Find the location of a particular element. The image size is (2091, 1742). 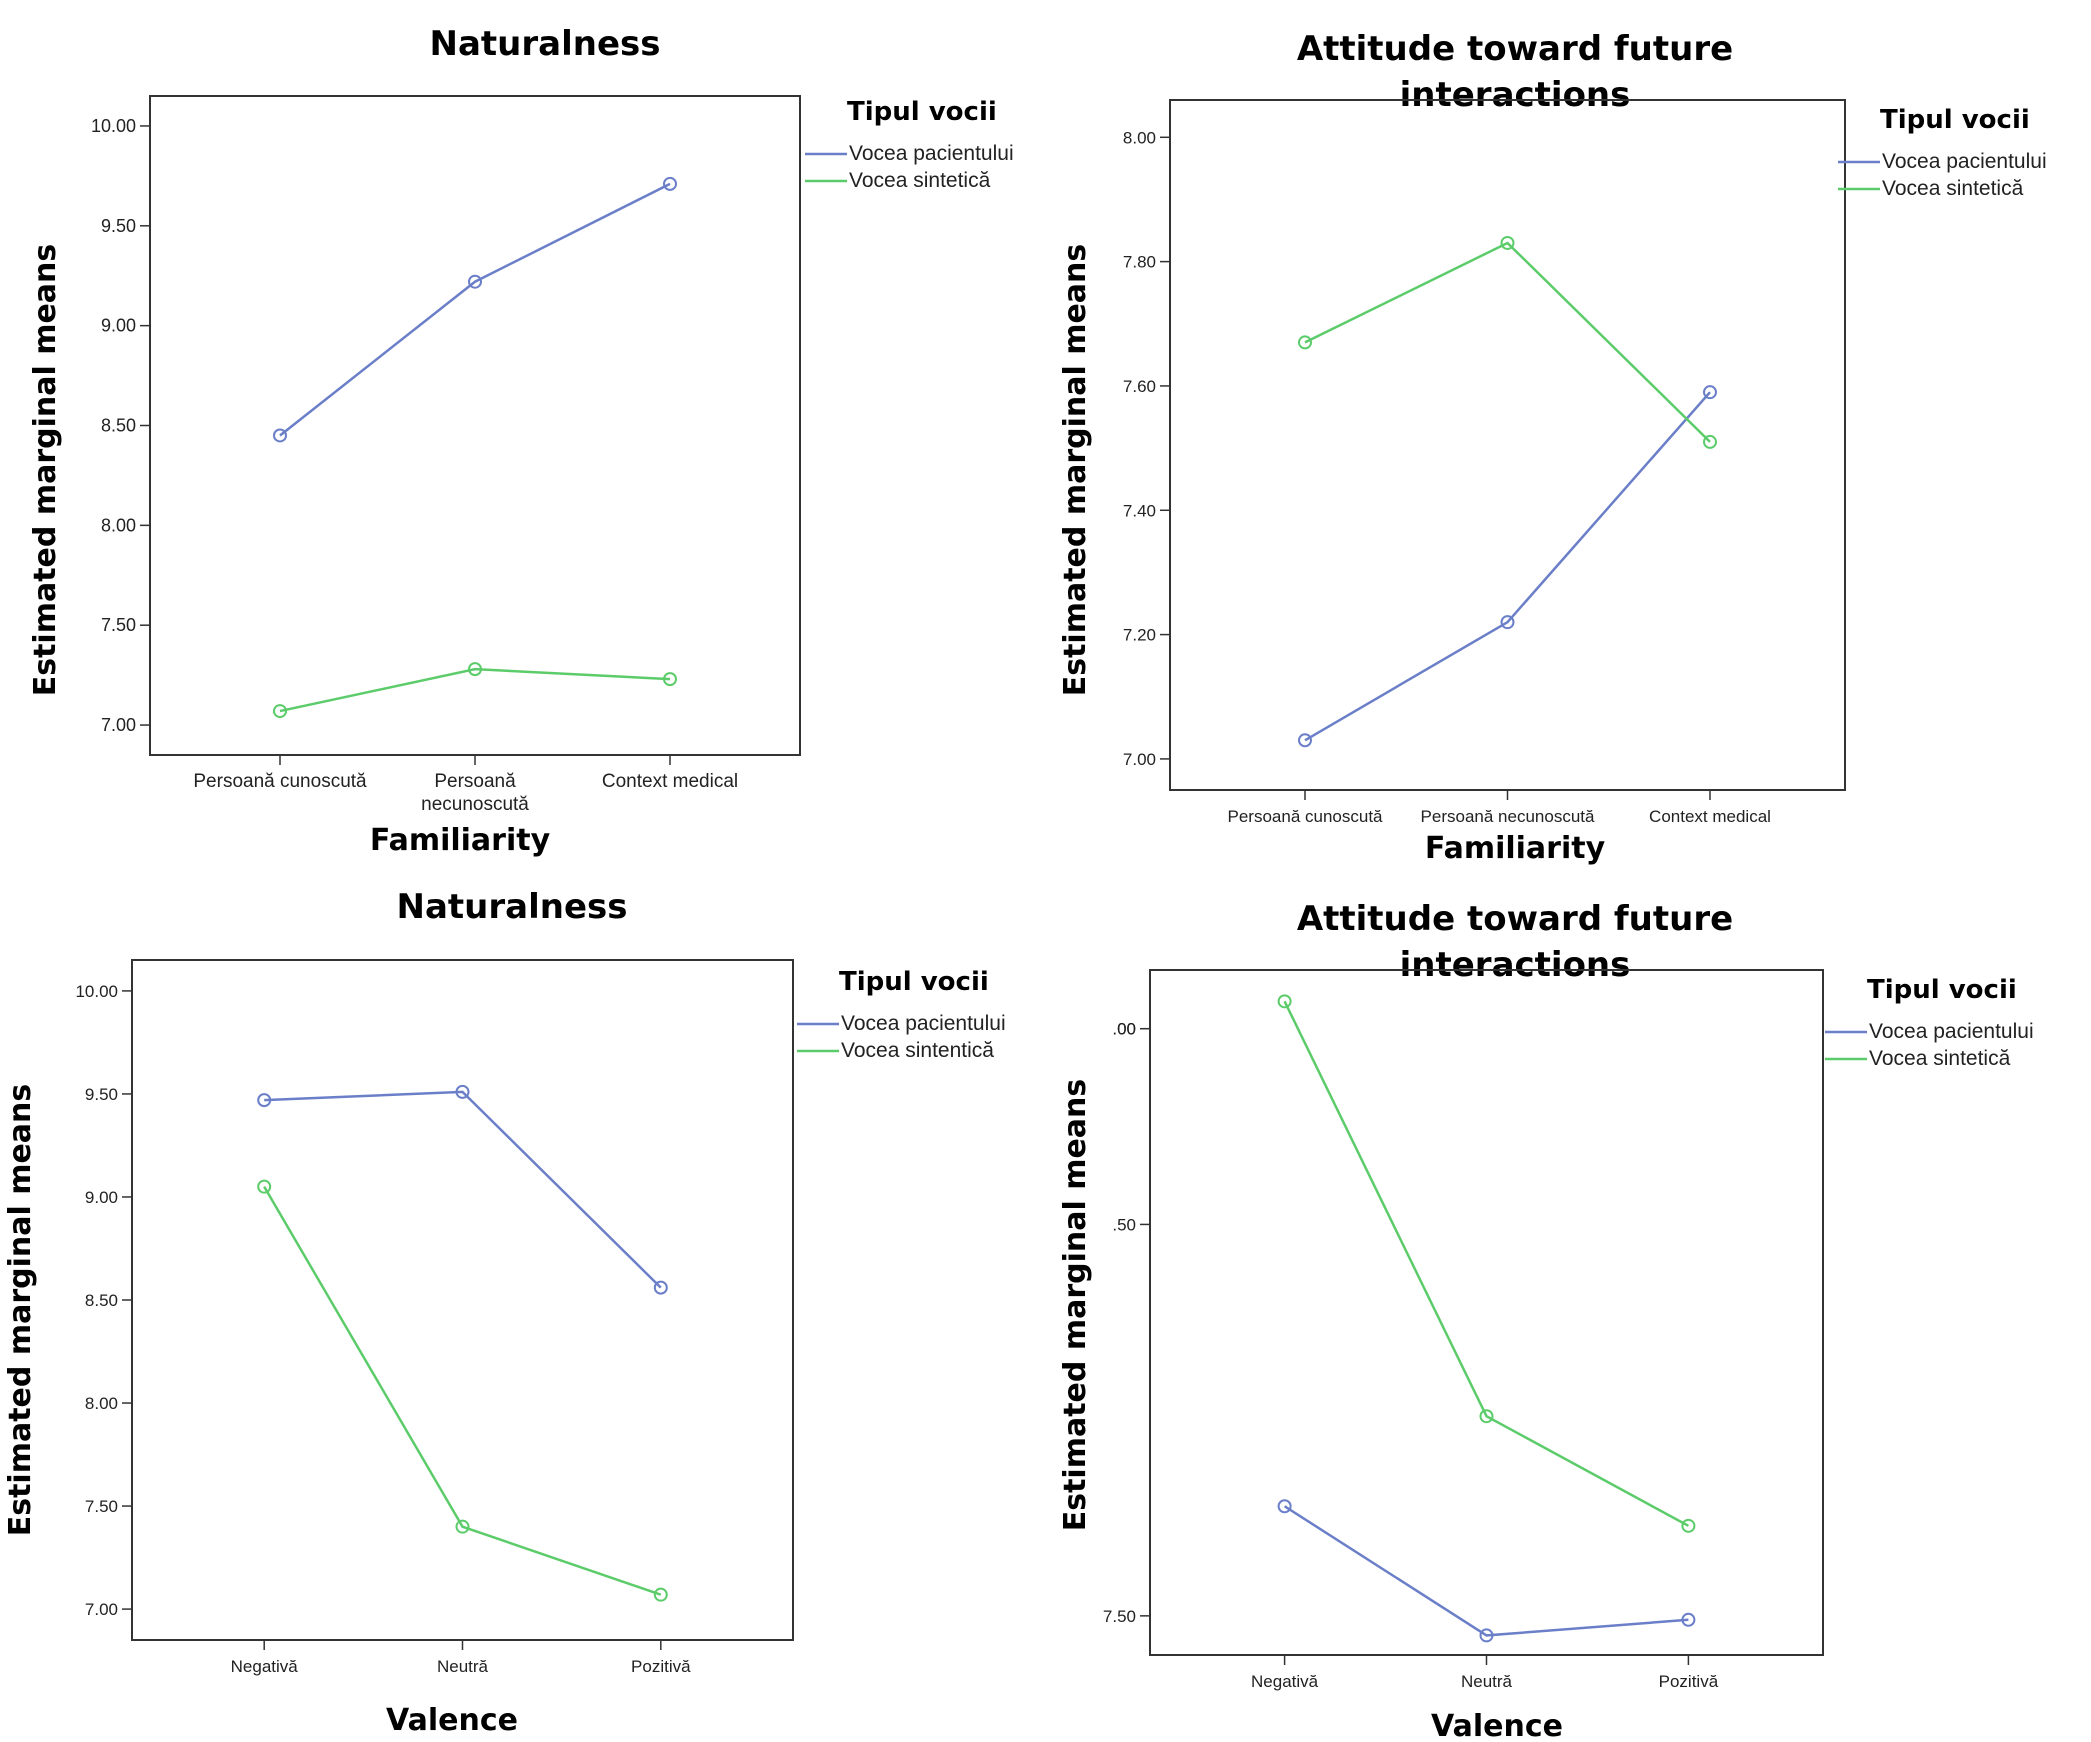

y-tick-label: 7.40 is located at coordinates (1139, 510).